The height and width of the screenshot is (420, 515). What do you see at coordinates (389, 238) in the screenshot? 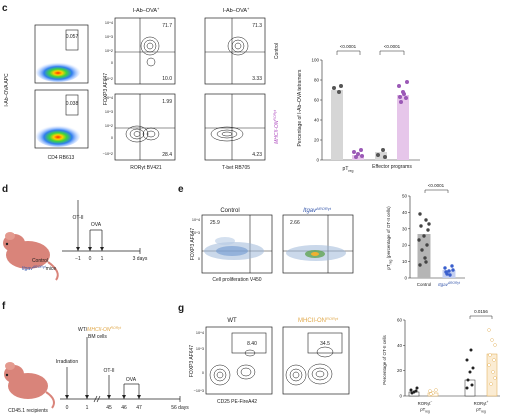
I see `e-bar-ylabel: pTreg (percentage of OT-II cells)` at bounding box center [389, 238].